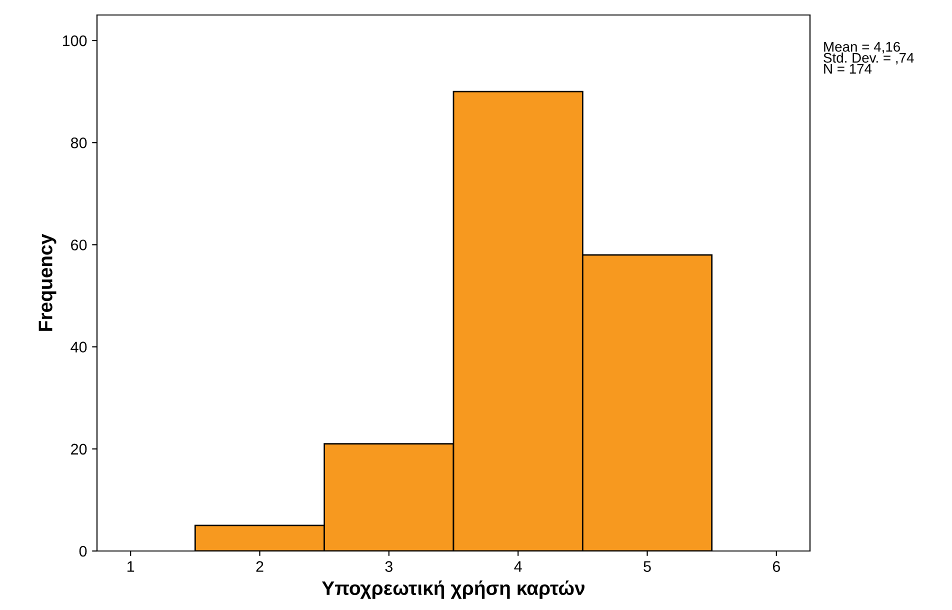 Image resolution: width=952 pixels, height=610 pixels. I want to click on x-tick-label: 6, so click(776, 566).